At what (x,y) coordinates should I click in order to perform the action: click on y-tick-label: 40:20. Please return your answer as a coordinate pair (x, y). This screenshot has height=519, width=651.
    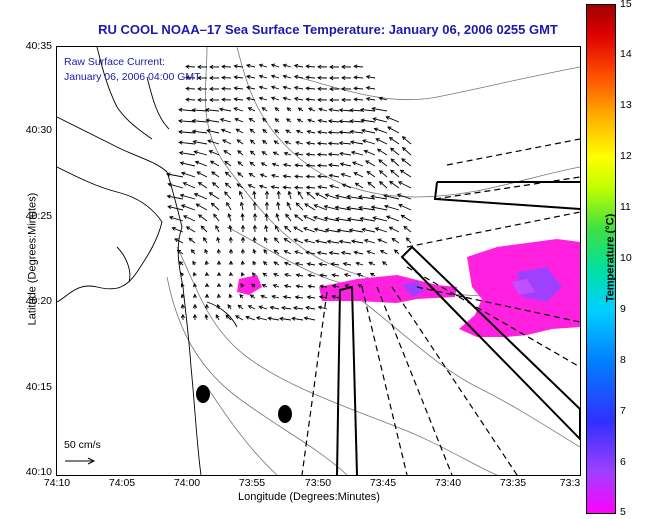
    Looking at the image, I should click on (38, 301).